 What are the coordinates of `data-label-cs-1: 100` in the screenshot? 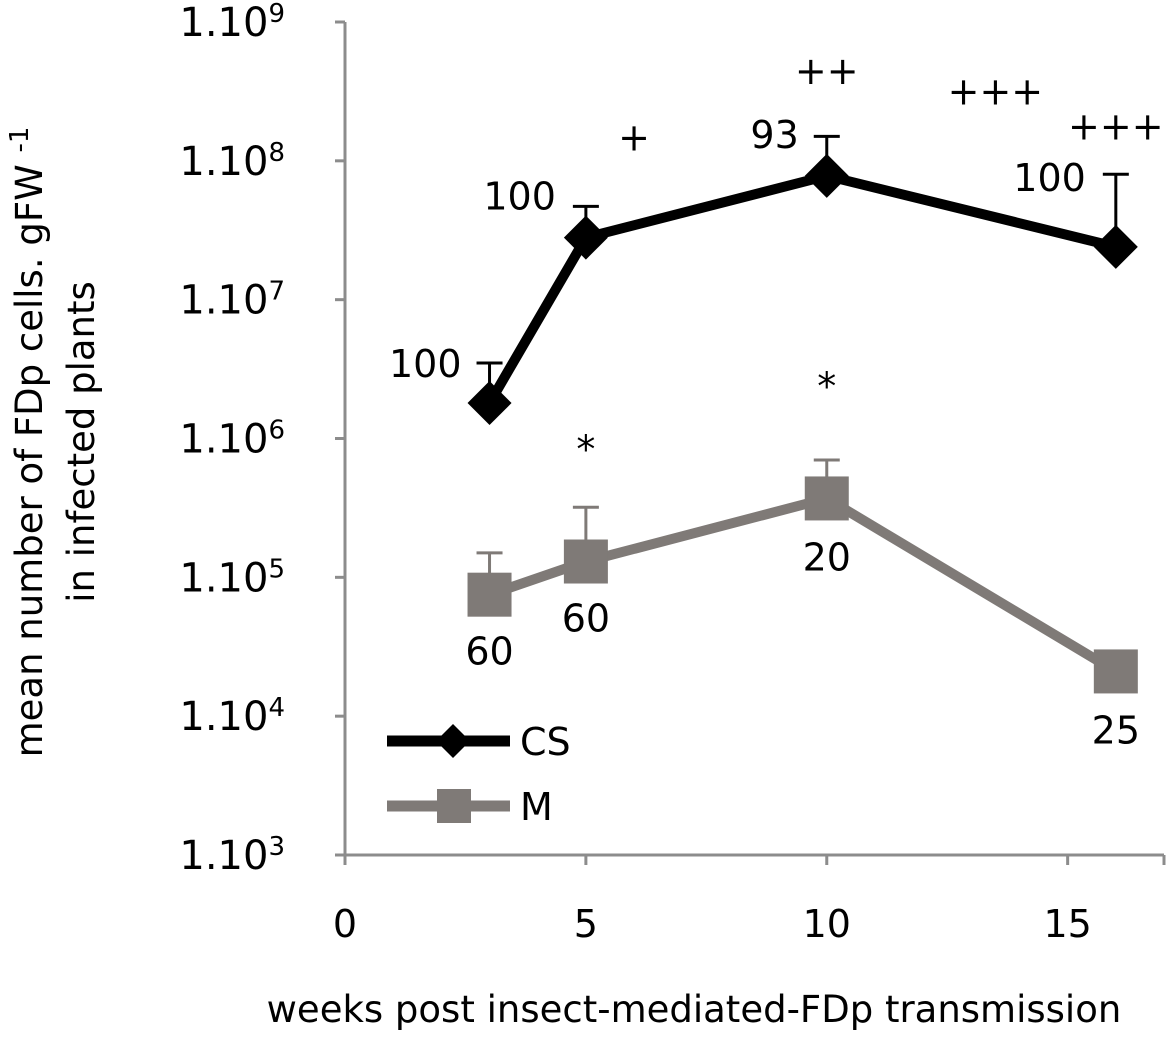 It's located at (519, 197).